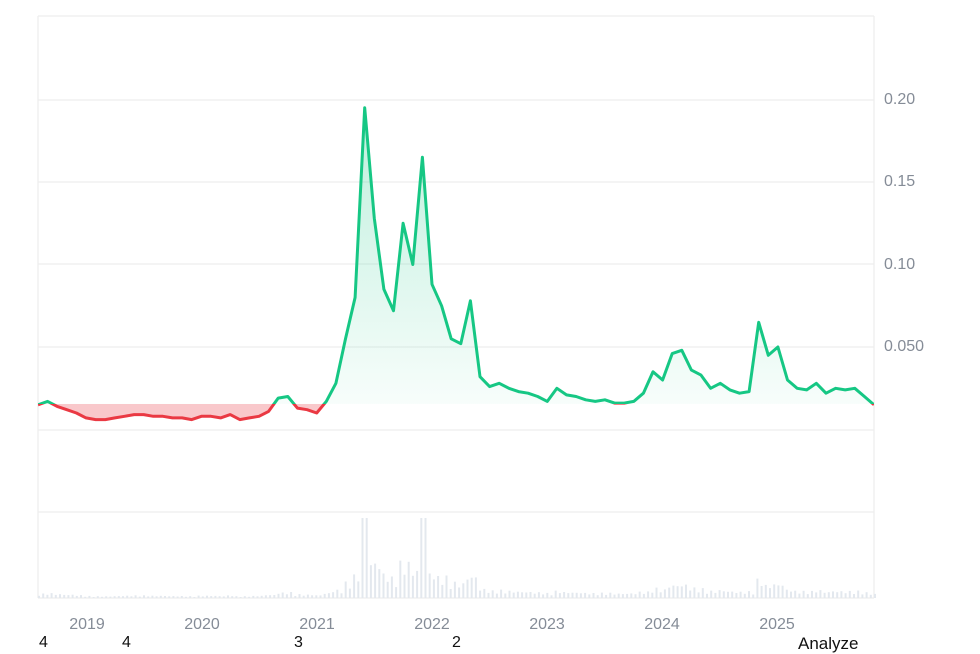 The width and height of the screenshot is (980, 654). Describe the element at coordinates (457, 558) in the screenshot. I see `volume-bars` at that location.